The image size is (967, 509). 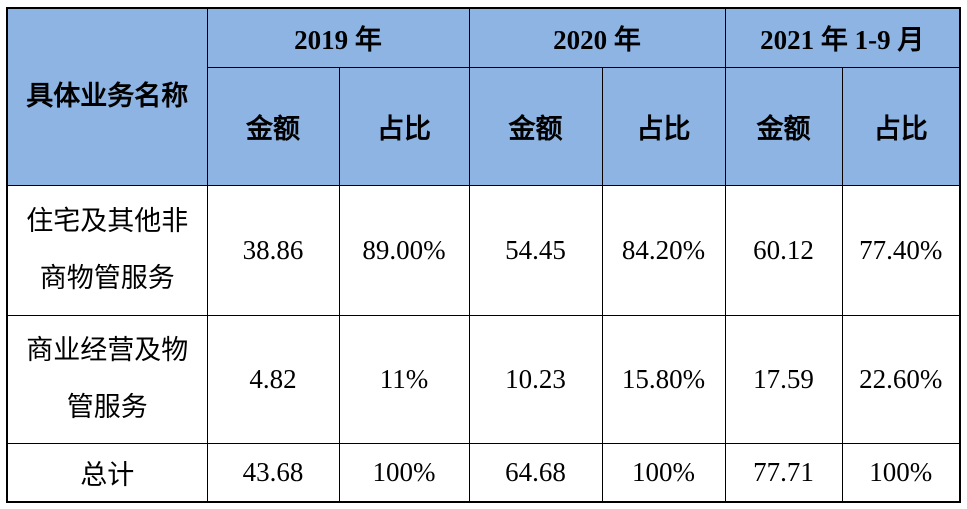 I want to click on value-cell: 4.82, so click(x=273, y=379).